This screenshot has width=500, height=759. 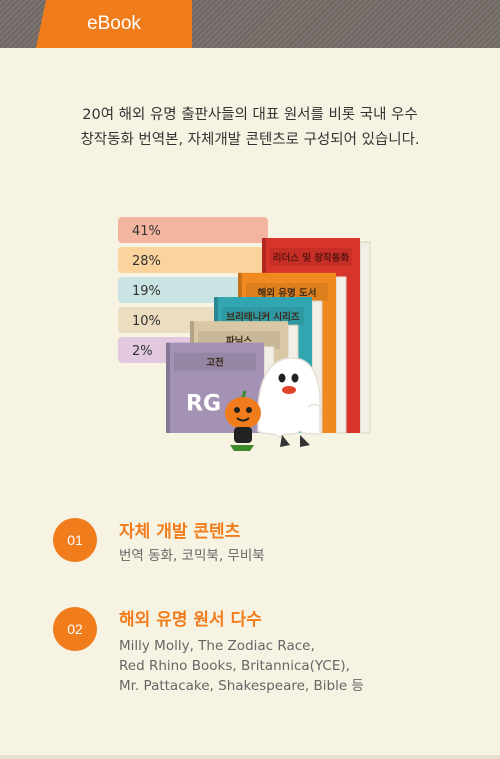 I want to click on percent-label: 2%, so click(x=142, y=351).